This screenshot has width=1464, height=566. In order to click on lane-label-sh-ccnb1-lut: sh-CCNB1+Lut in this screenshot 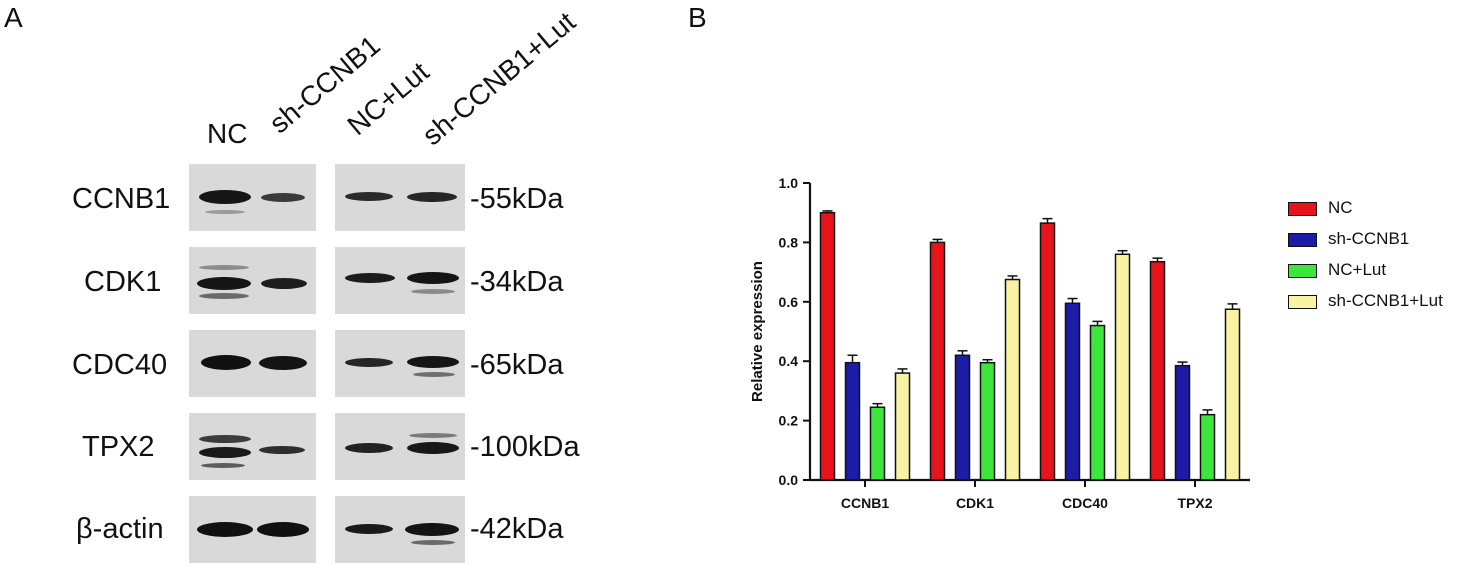, I will do `click(499, 78)`.